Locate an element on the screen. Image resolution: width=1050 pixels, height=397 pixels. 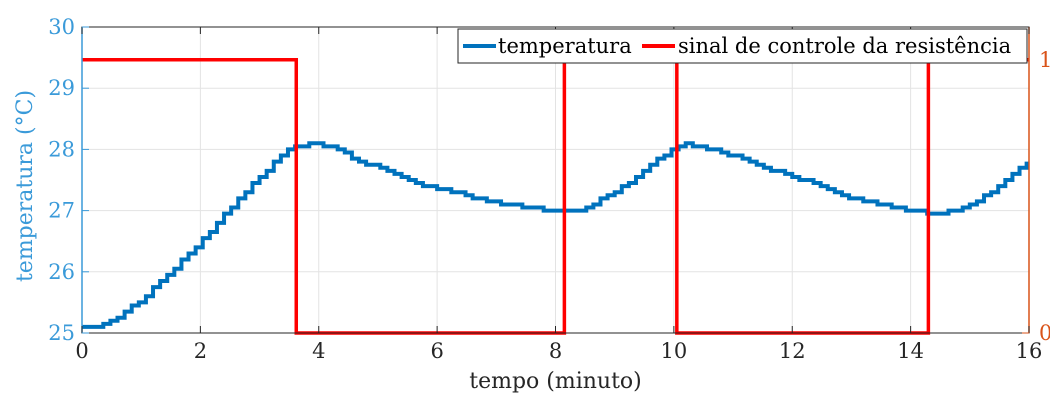
x-tick-label: 4 is located at coordinates (318, 351).